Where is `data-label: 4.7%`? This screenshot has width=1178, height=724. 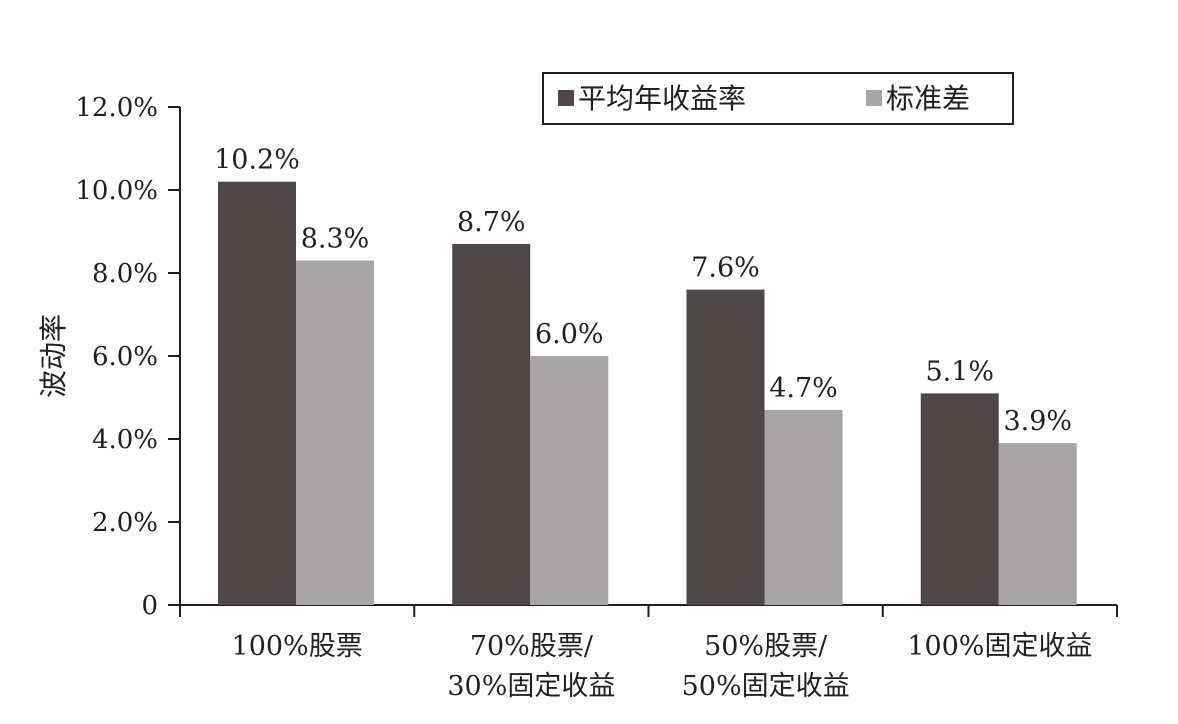 data-label: 4.7% is located at coordinates (803, 388).